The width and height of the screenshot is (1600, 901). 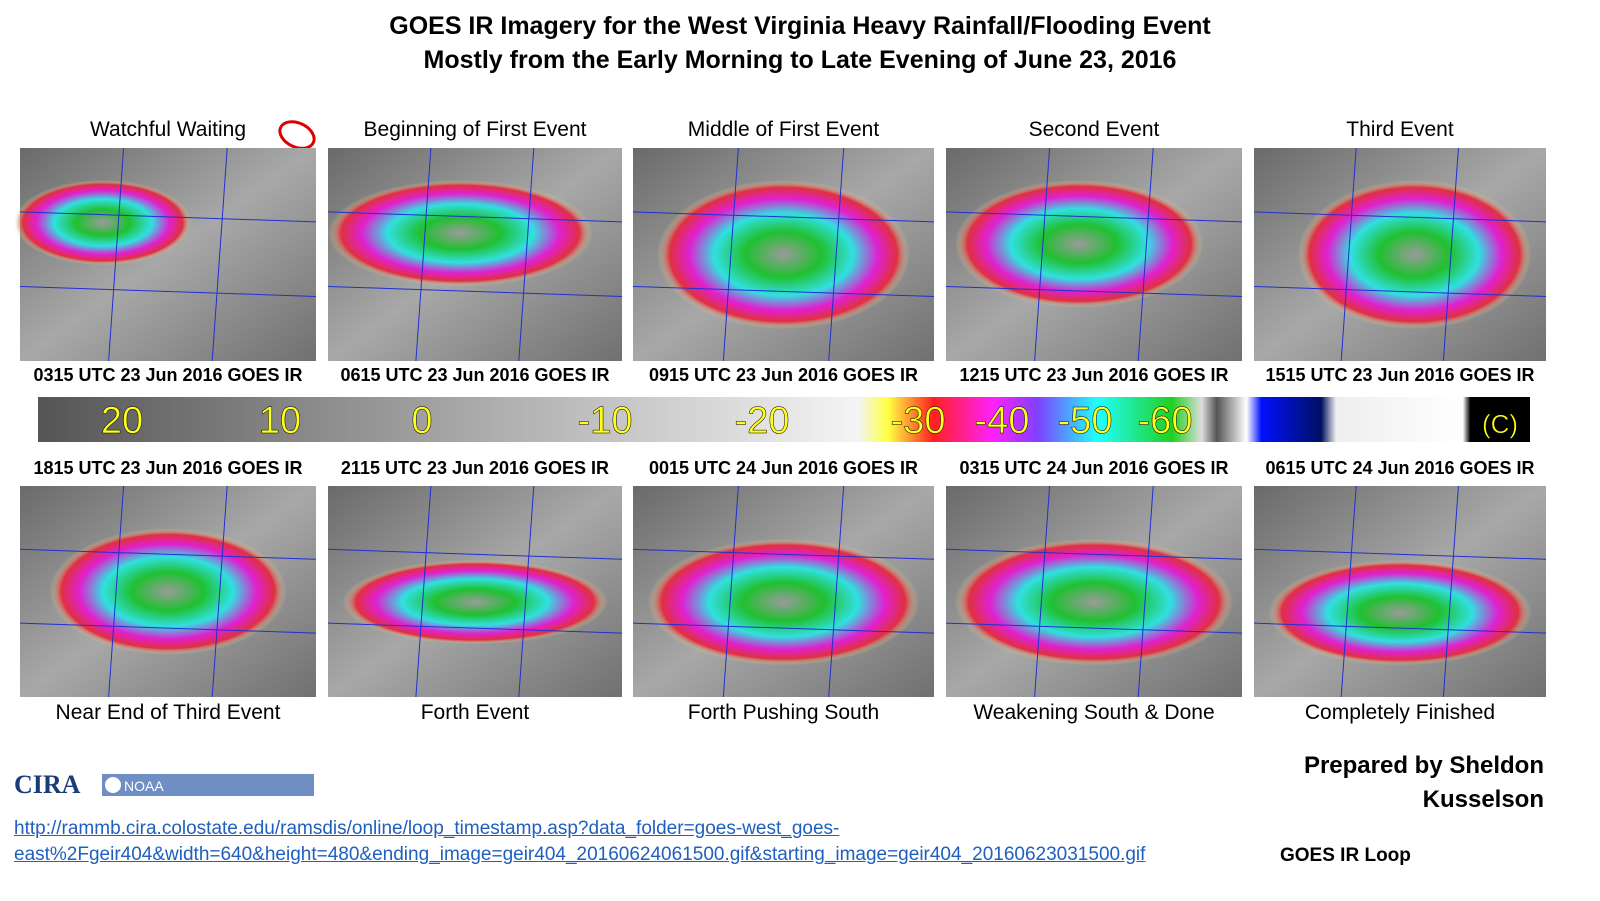 I want to click on color-bar-label: -20, so click(x=762, y=421).